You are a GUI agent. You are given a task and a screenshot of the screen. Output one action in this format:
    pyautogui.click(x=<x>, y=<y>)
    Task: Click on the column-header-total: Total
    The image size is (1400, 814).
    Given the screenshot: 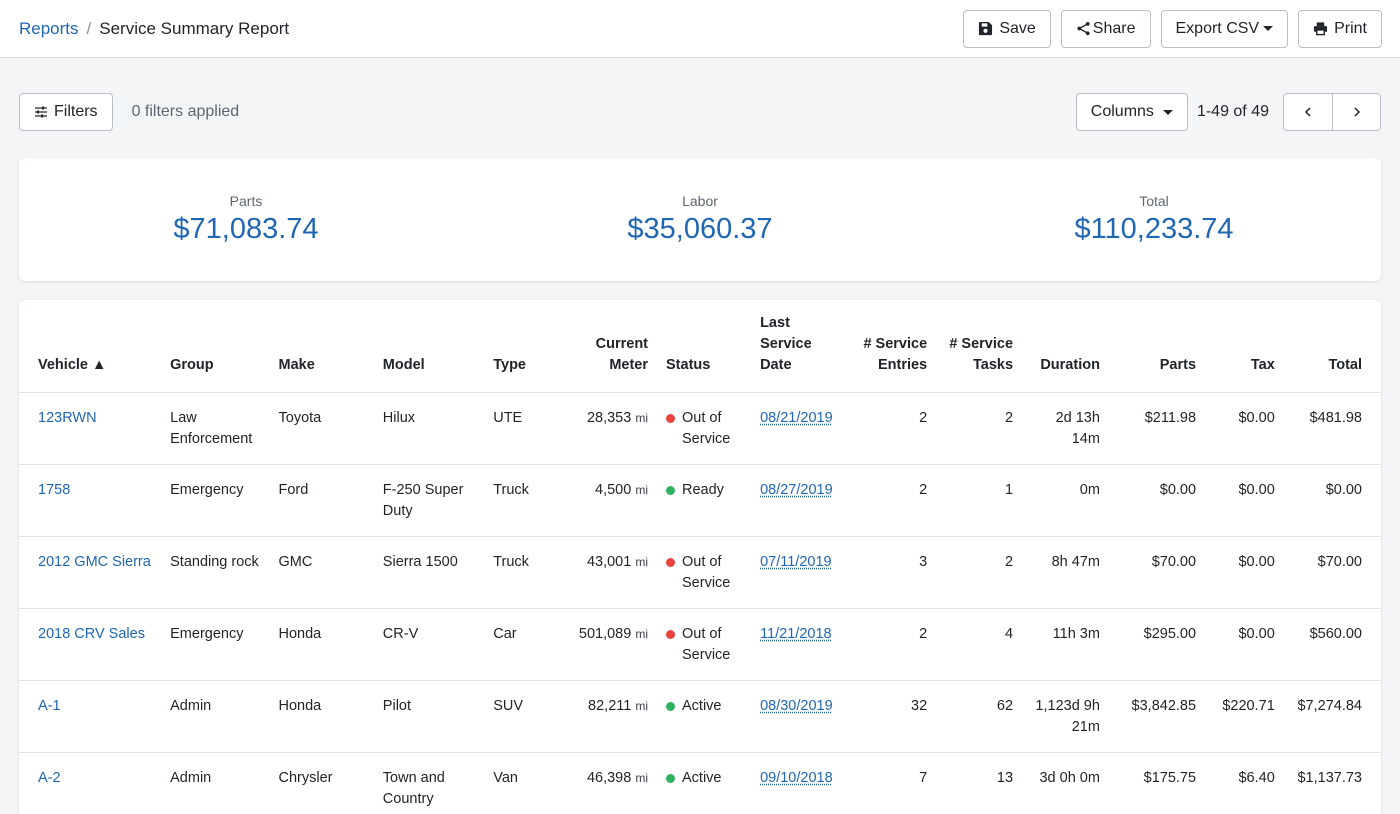 What is the action you would take?
    pyautogui.click(x=1332, y=346)
    